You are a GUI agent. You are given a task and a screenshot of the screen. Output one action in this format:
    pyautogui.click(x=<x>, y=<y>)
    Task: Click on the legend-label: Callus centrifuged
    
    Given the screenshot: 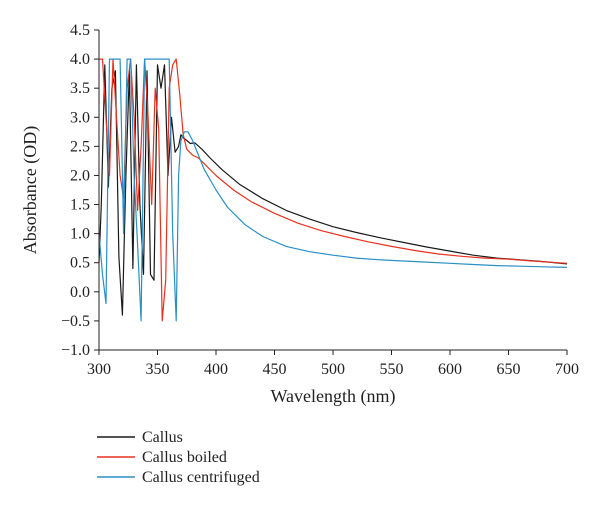 What is the action you would take?
    pyautogui.click(x=201, y=477)
    